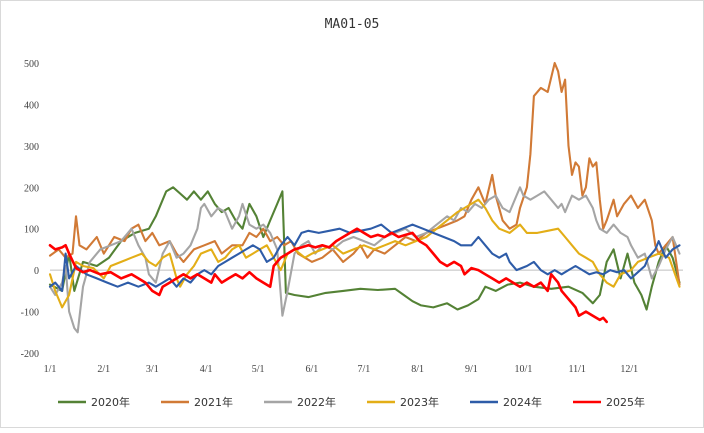  What do you see at coordinates (31, 188) in the screenshot?
I see `y-tick-label: 200` at bounding box center [31, 188].